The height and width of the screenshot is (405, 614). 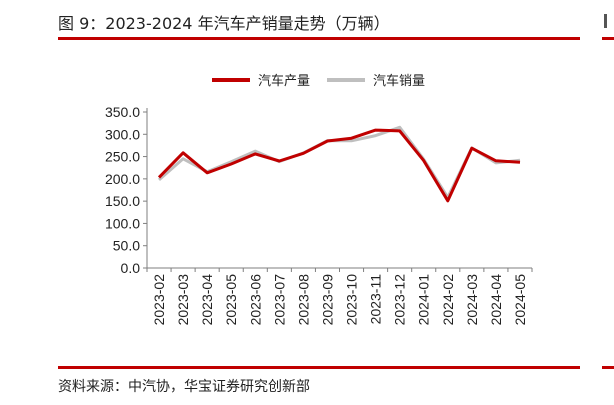 What do you see at coordinates (159, 300) in the screenshot?
I see `x-tick-label: 2023-02` at bounding box center [159, 300].